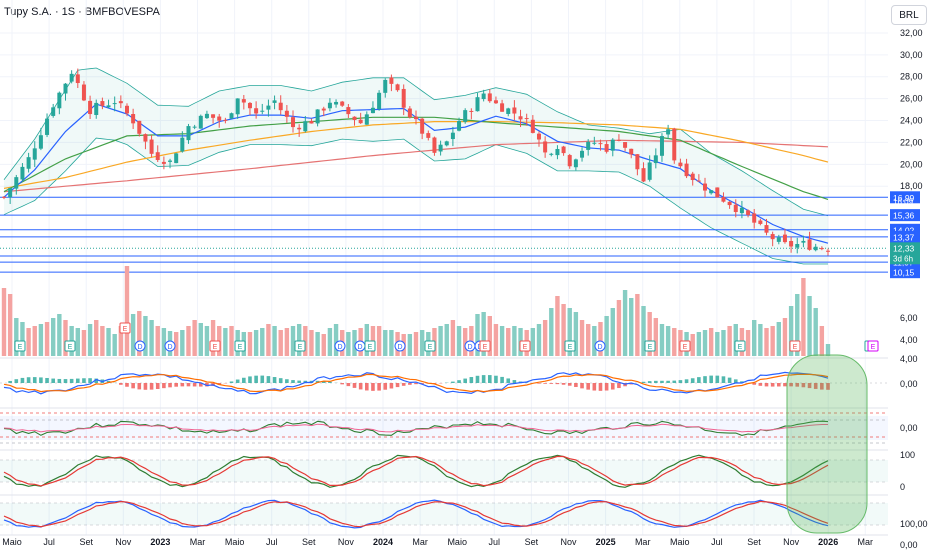 This screenshot has height=550, width=932. What do you see at coordinates (416, 311) in the screenshot?
I see `volume-bars` at bounding box center [416, 311].